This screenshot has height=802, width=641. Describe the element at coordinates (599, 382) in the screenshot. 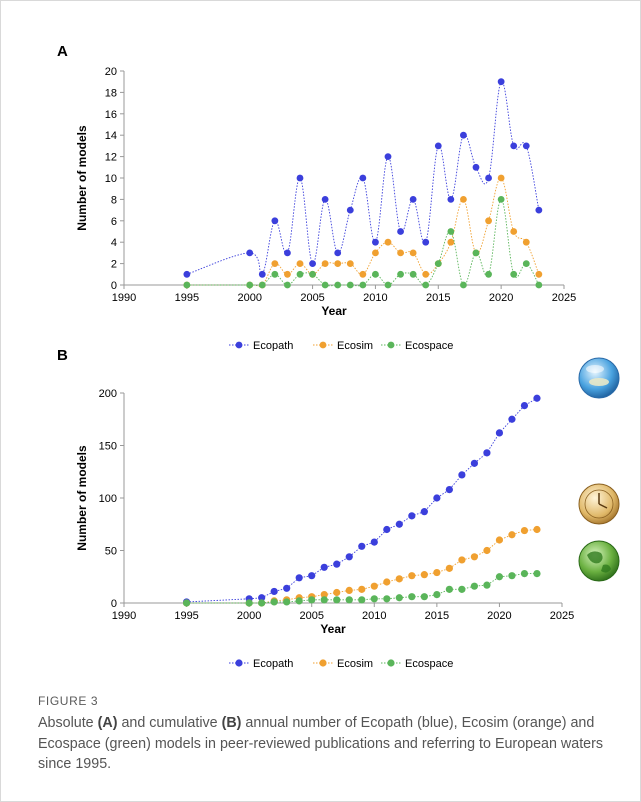

I see `fish-shape` at that location.